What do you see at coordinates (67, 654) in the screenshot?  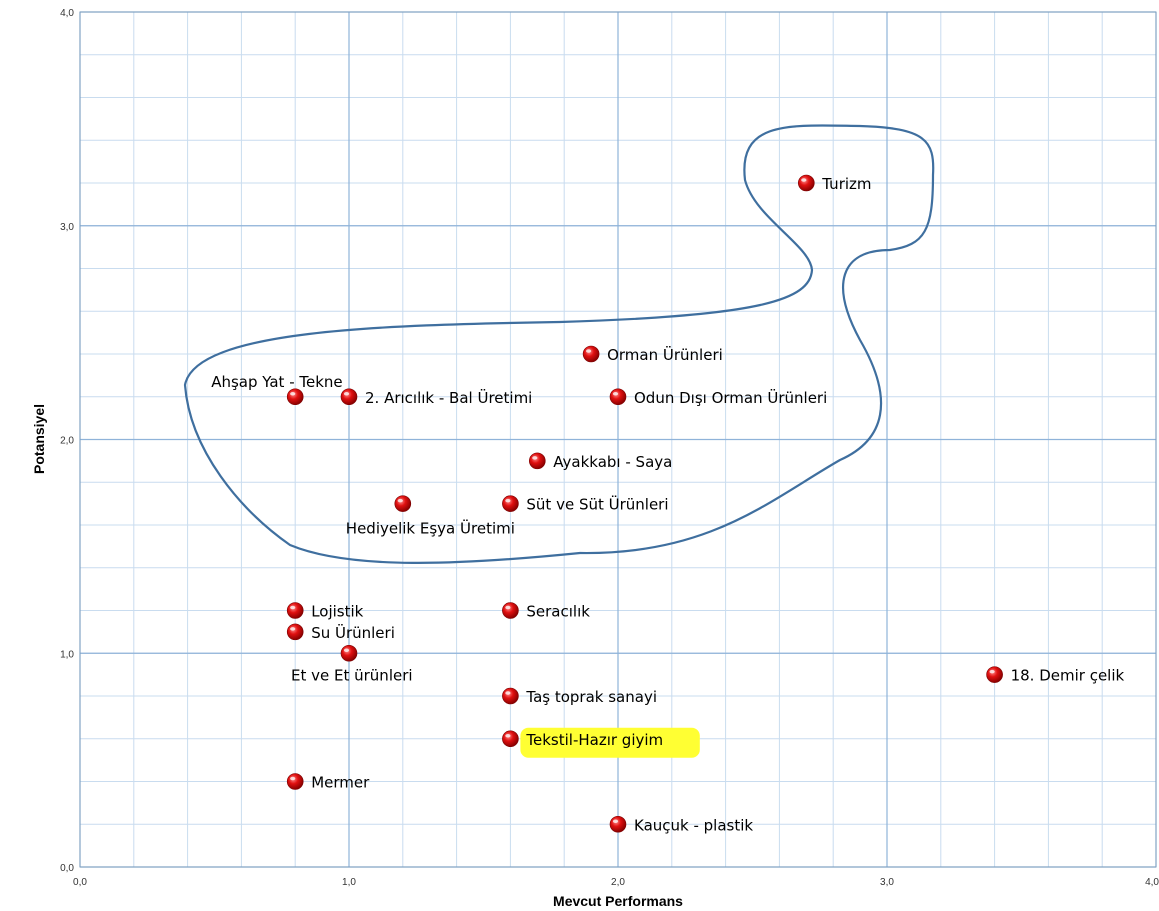 I see `y-tick-label: 1,0` at bounding box center [67, 654].